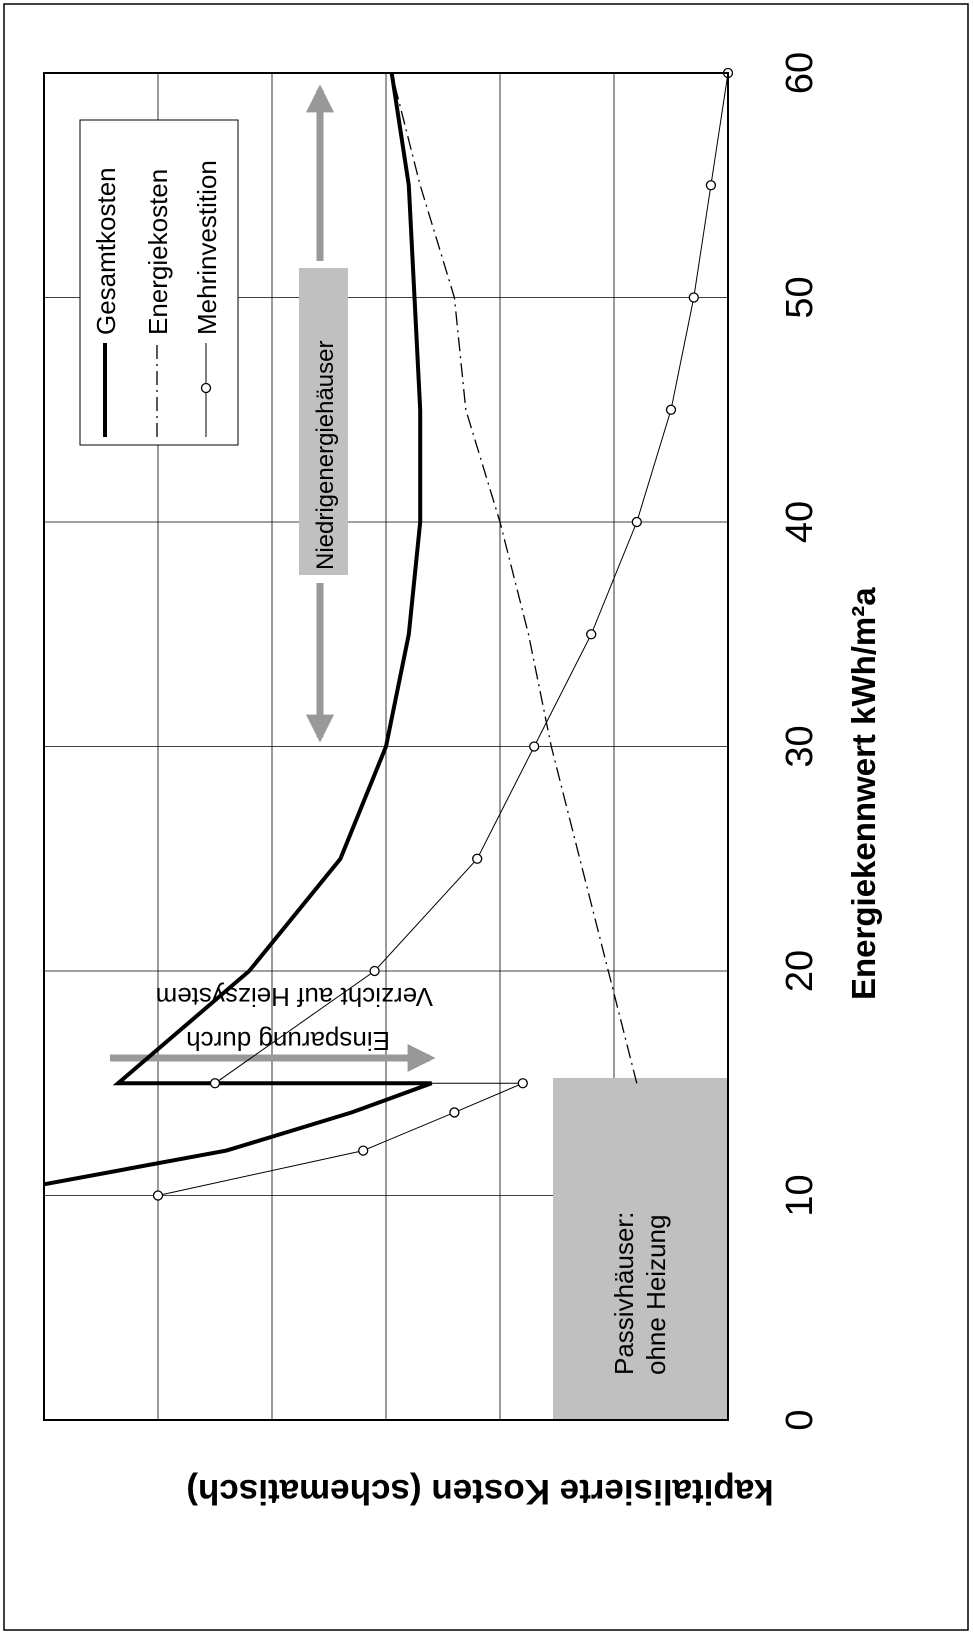 The width and height of the screenshot is (973, 1640). Describe the element at coordinates (800, 297) in the screenshot. I see `x-tick-label-5: 50` at that location.